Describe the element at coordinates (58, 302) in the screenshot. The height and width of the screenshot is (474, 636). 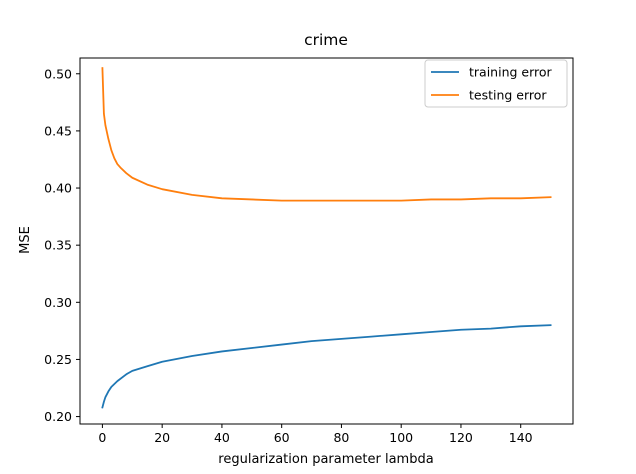
I see `y-tick-label: 0.30` at that location.